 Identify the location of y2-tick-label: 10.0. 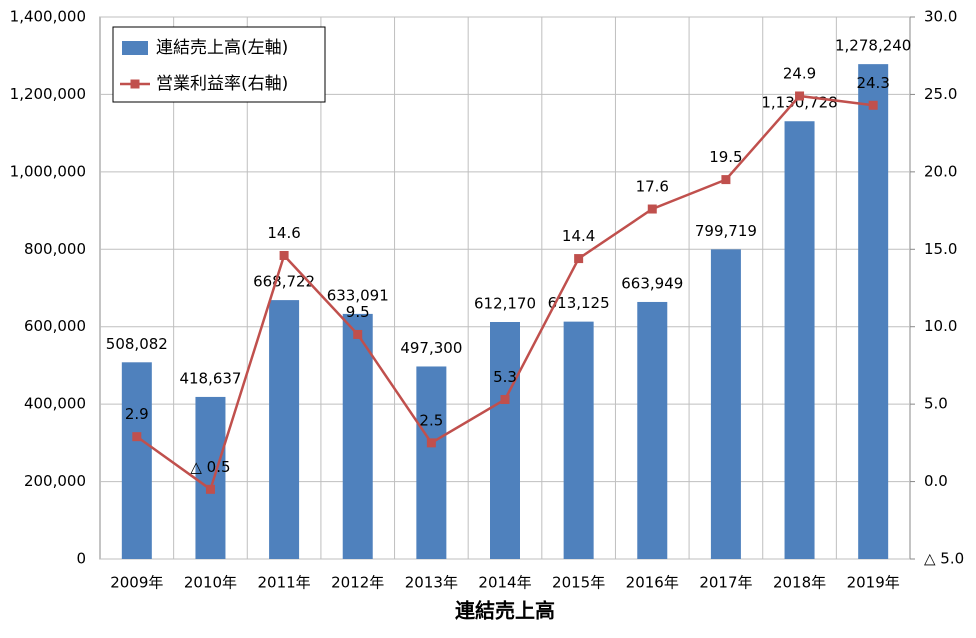
(940, 326).